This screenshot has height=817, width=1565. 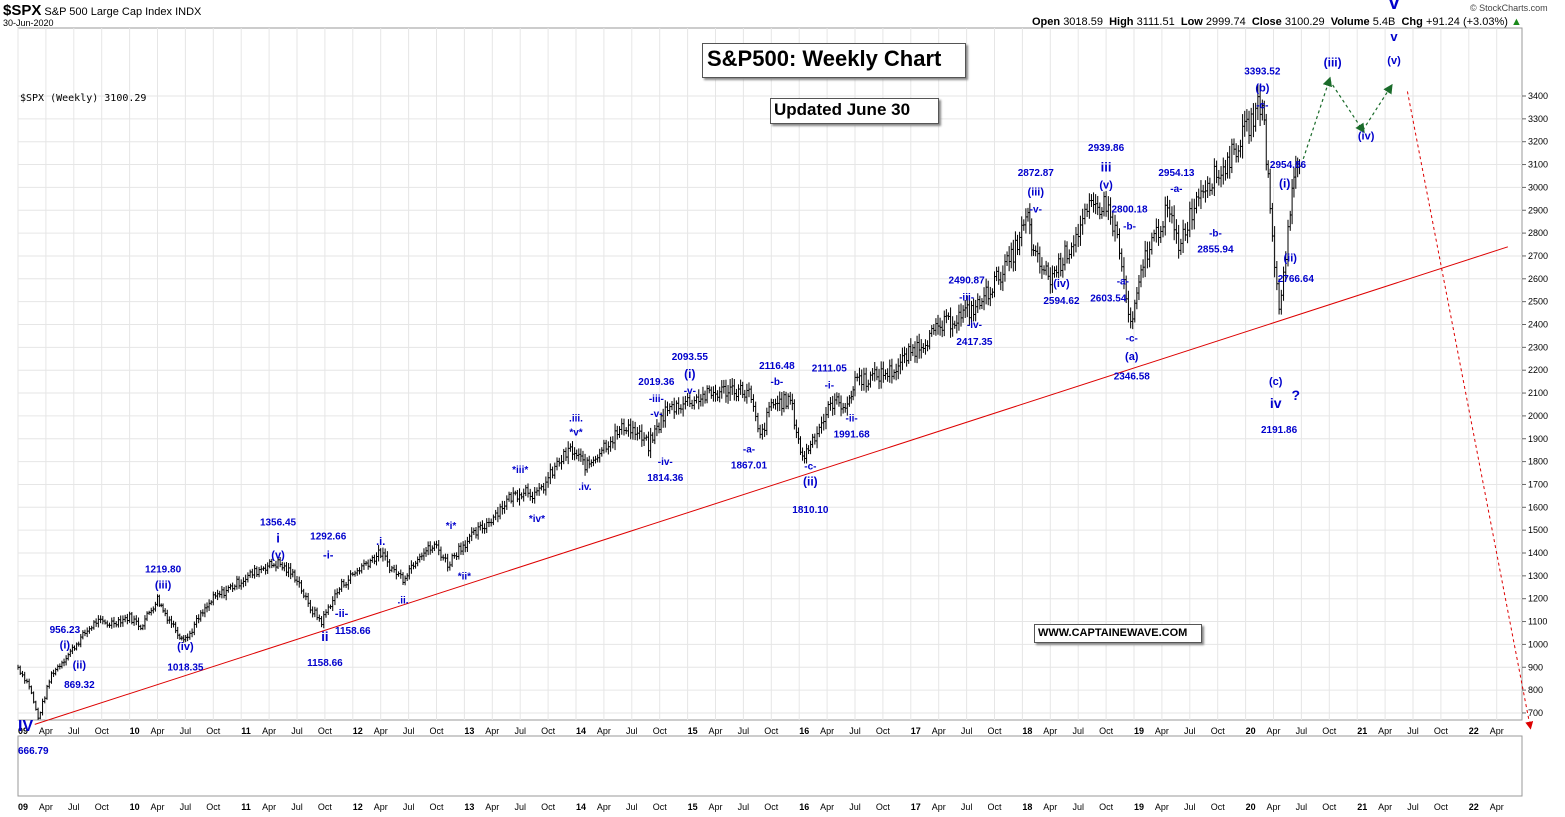 What do you see at coordinates (328, 536) in the screenshot?
I see `wave-label: 1292.66` at bounding box center [328, 536].